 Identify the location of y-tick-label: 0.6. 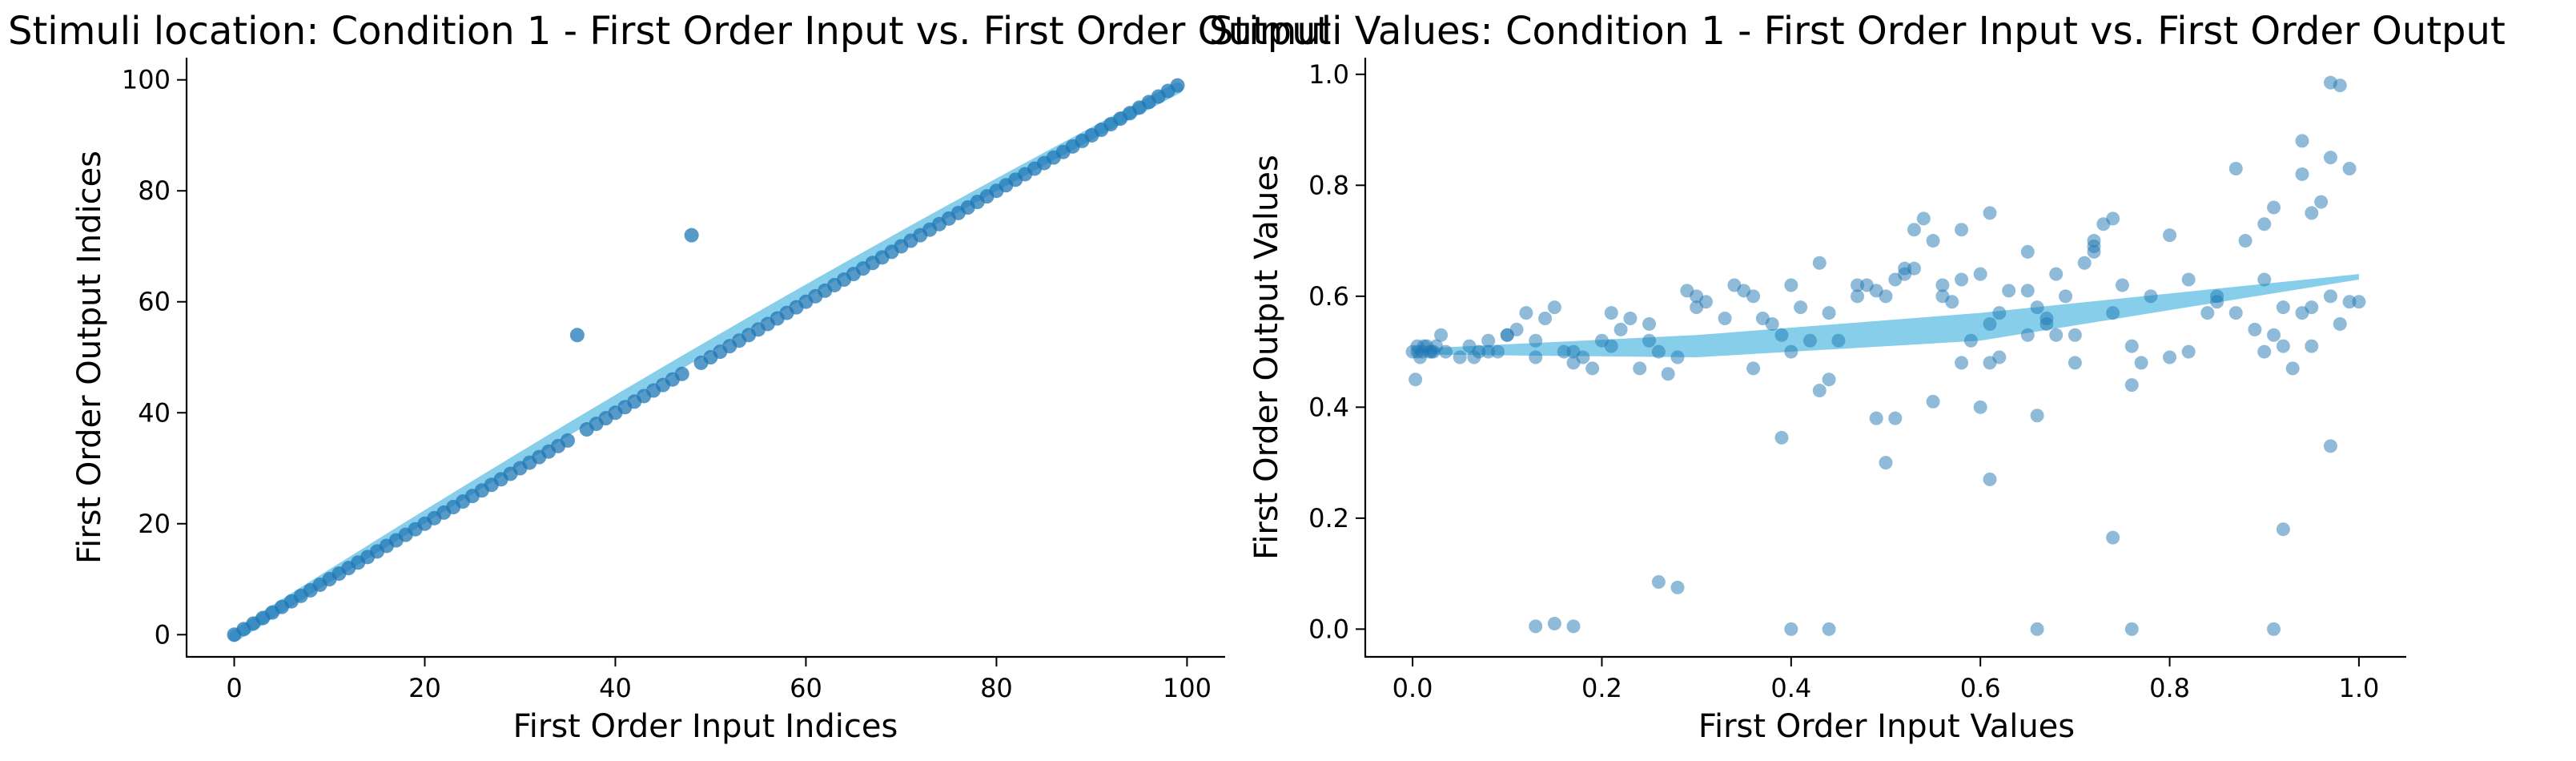
(1328, 296).